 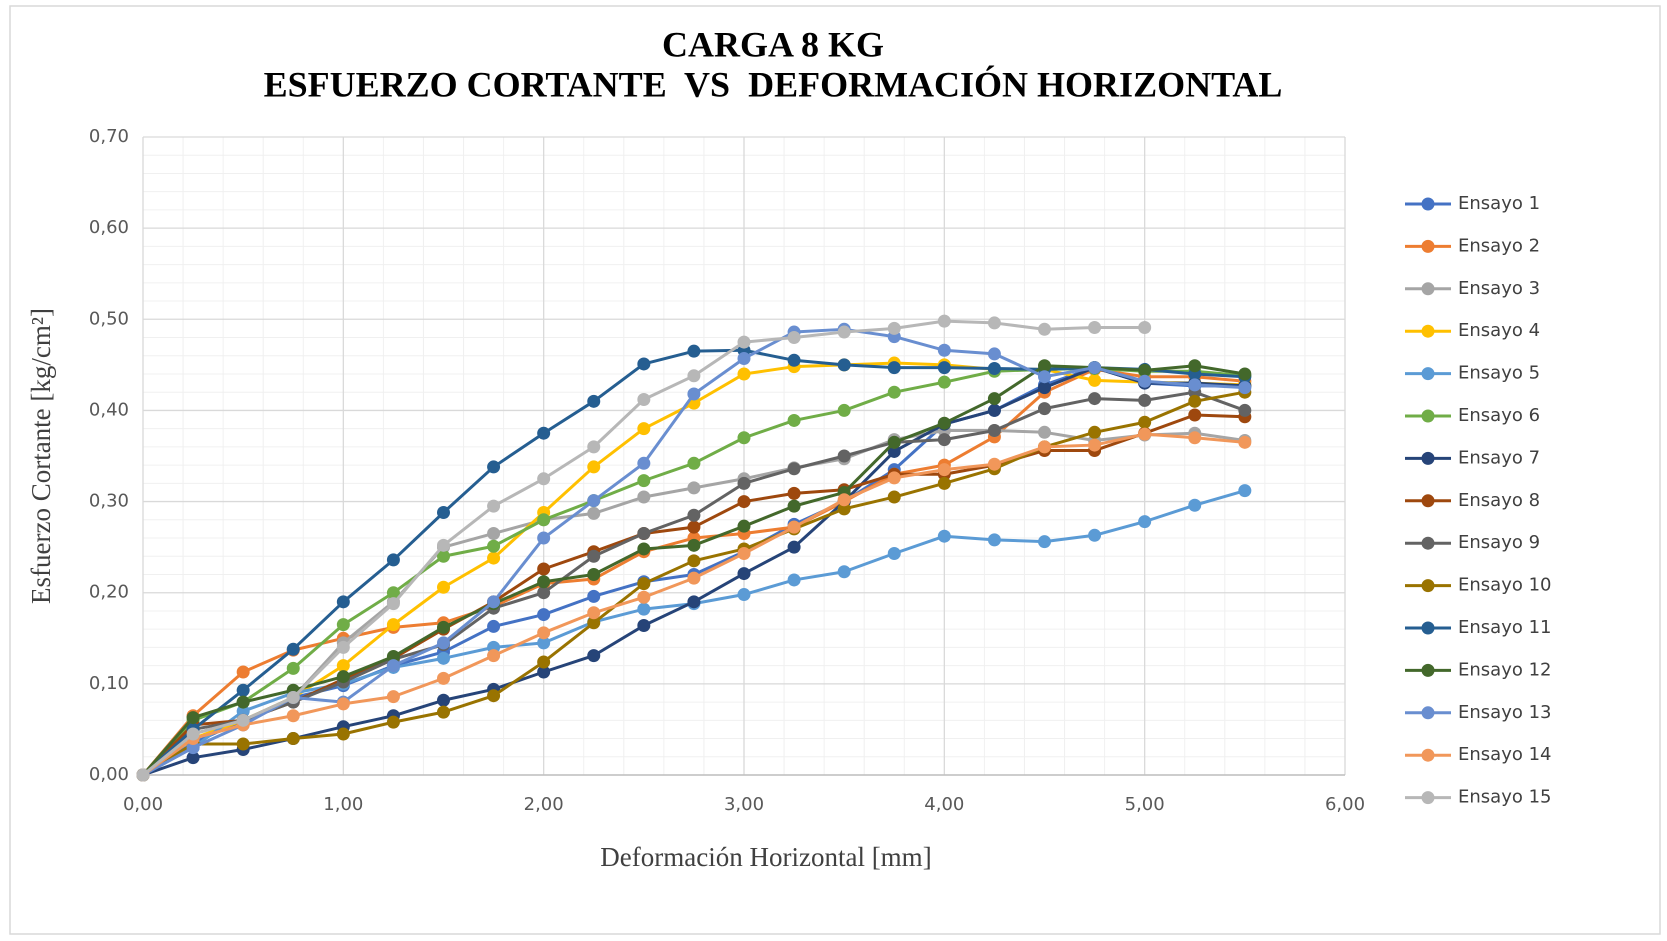 I want to click on x-tick-label: 2,00, so click(x=544, y=804).